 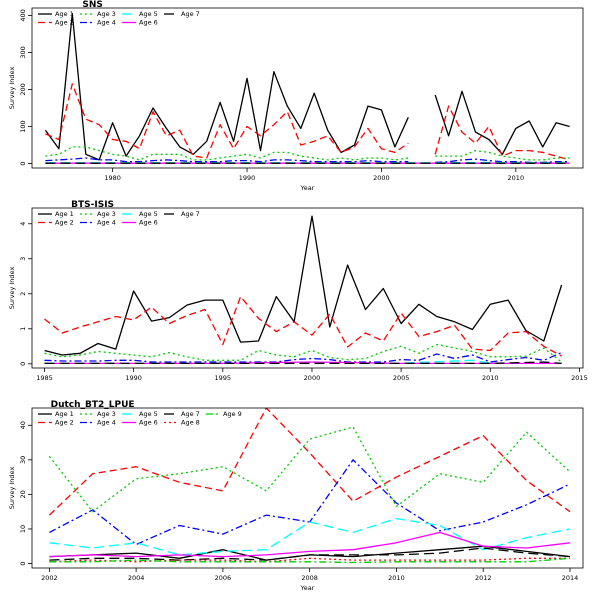 I want to click on x-tick-label: 2005, so click(x=401, y=378).